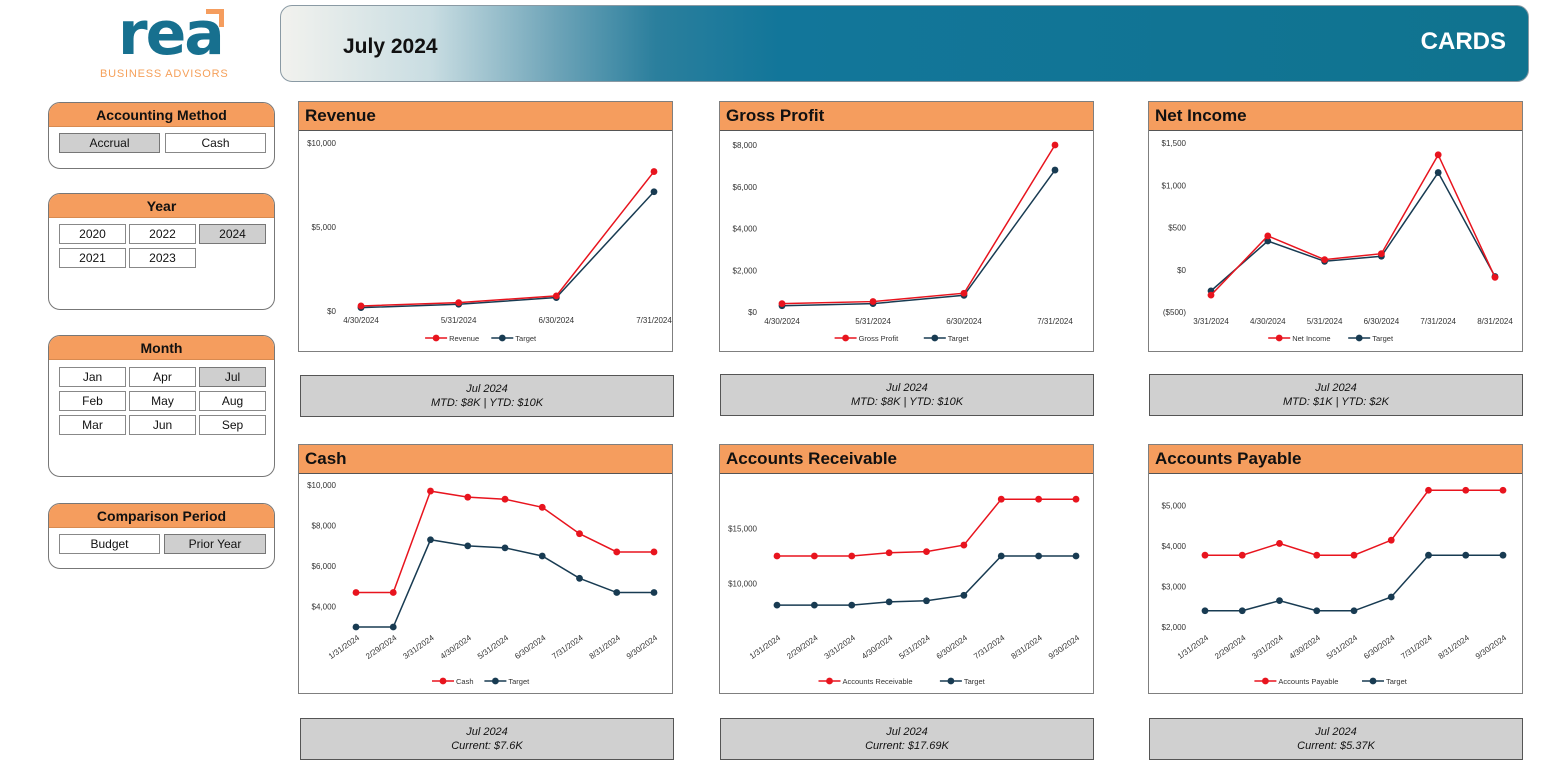  Describe the element at coordinates (162, 401) in the screenshot. I see `month-may-button: May` at that location.